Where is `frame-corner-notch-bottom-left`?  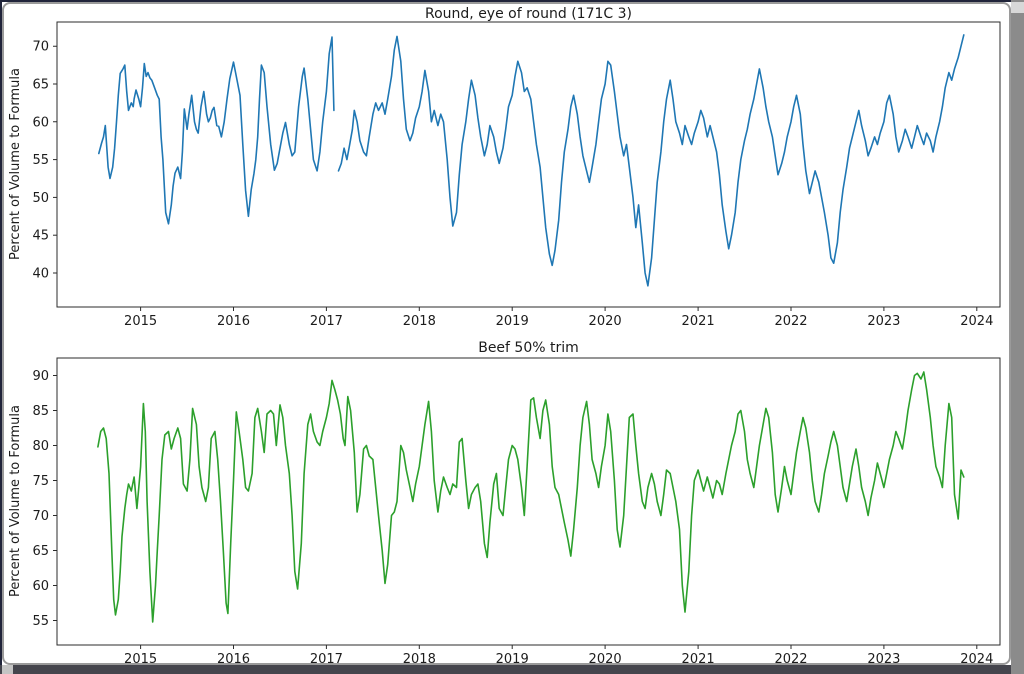 frame-corner-notch-bottom-left is located at coordinates (7, 669).